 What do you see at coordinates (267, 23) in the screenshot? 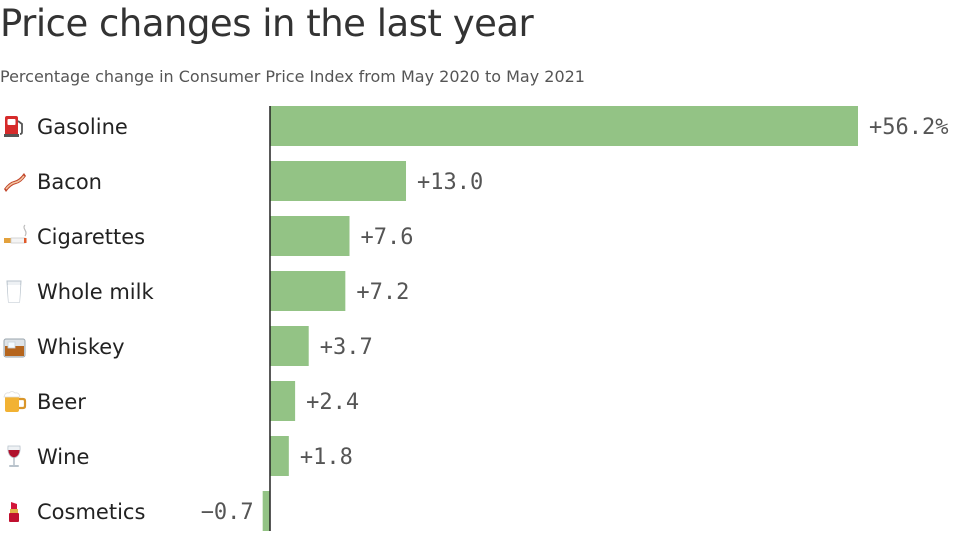
I see `chart-title: Price changes in the last year` at bounding box center [267, 23].